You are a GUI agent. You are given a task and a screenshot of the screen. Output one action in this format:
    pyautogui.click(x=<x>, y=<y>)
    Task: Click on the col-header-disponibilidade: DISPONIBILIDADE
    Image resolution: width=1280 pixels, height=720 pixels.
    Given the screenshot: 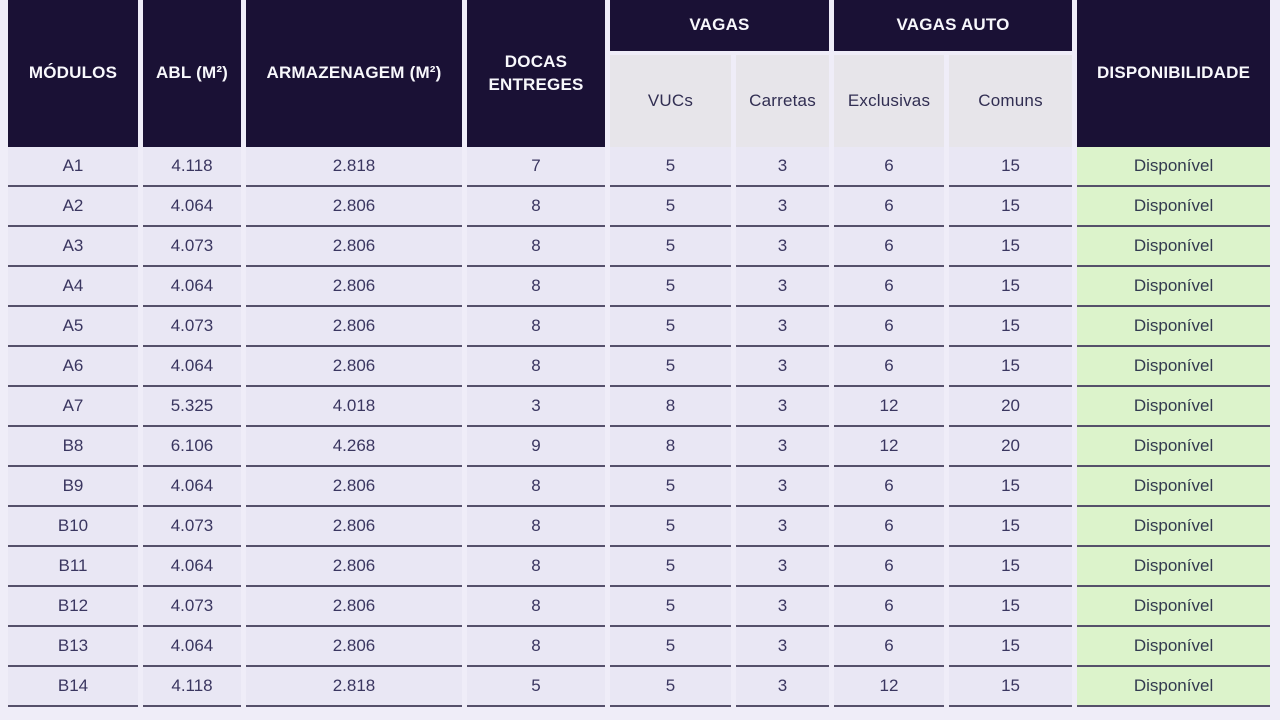 What is the action you would take?
    pyautogui.click(x=1174, y=73)
    